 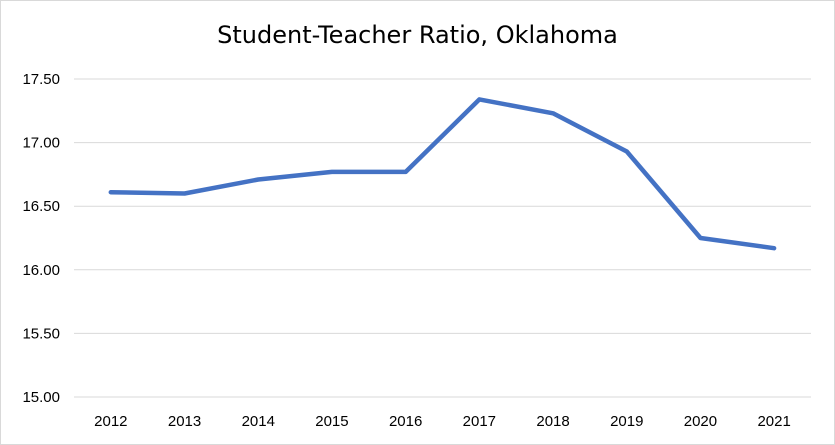 I want to click on y-tick-label: 15.00, so click(x=41, y=397).